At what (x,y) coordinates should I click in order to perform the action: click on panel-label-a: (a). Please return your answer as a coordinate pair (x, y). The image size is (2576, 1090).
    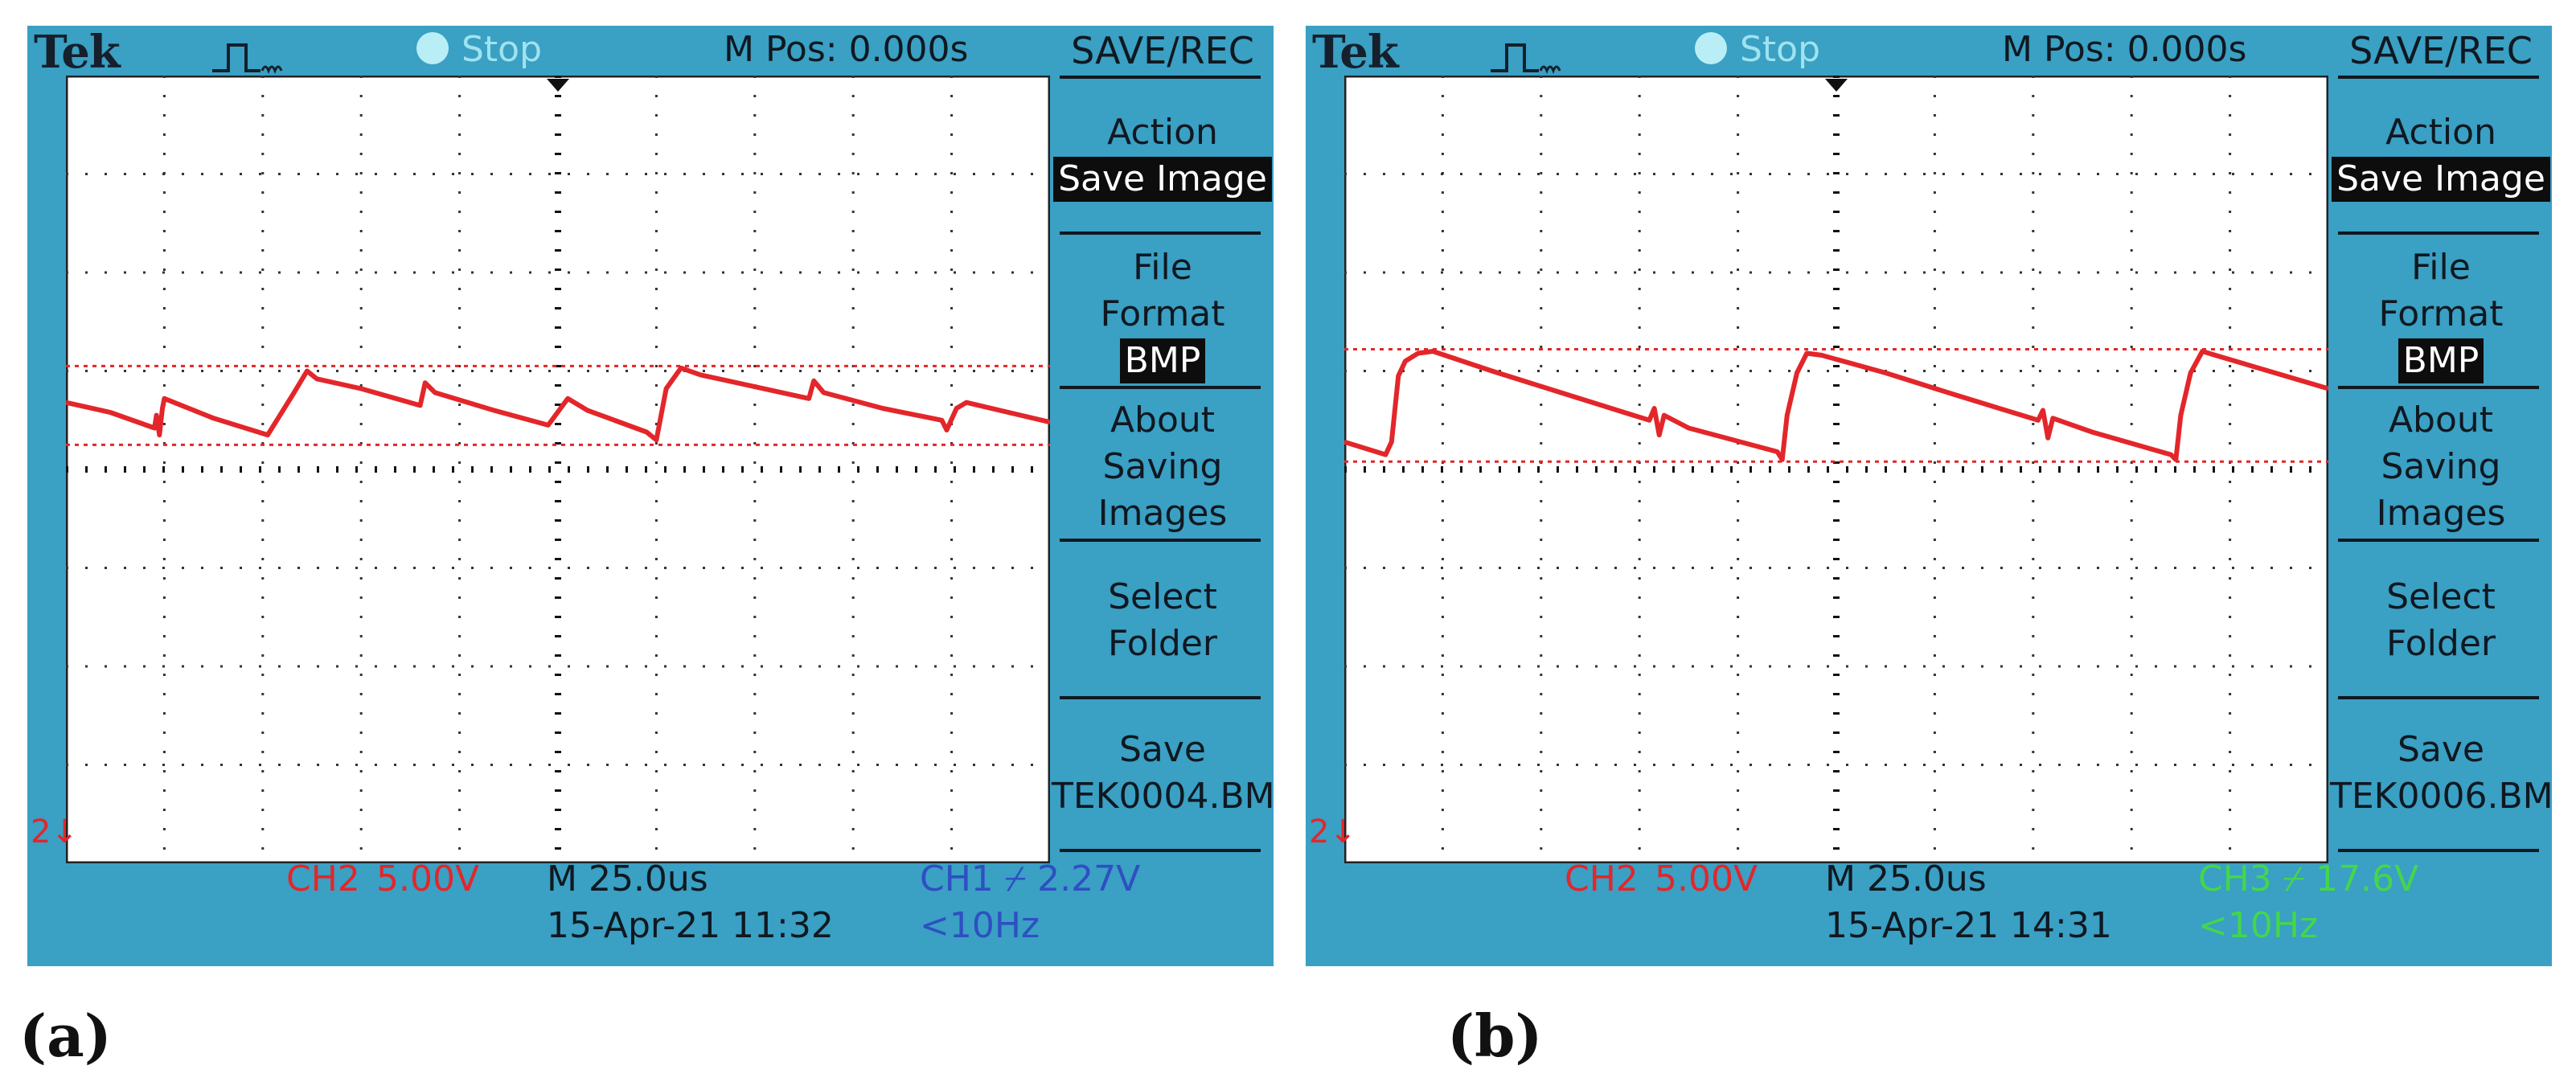
    Looking at the image, I should click on (65, 1036).